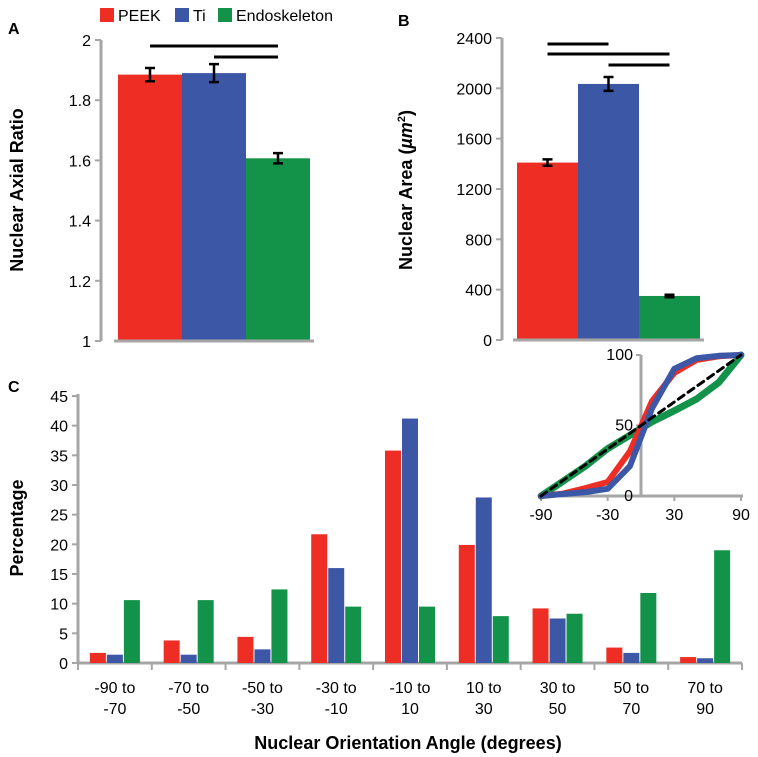 This screenshot has width=758, height=757. What do you see at coordinates (188, 688) in the screenshot?
I see `panel-c-x-tick-label: -70 to` at bounding box center [188, 688].